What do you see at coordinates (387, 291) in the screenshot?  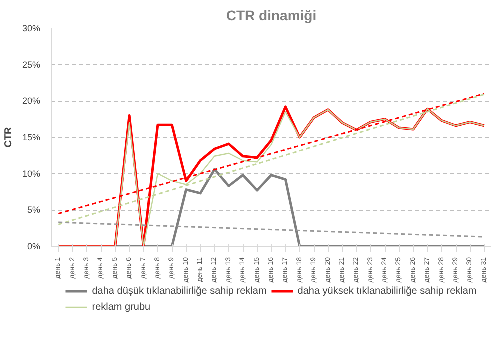 I see `legend-label: daha yüksek tıklanabilirliğe sahip reklam` at bounding box center [387, 291].